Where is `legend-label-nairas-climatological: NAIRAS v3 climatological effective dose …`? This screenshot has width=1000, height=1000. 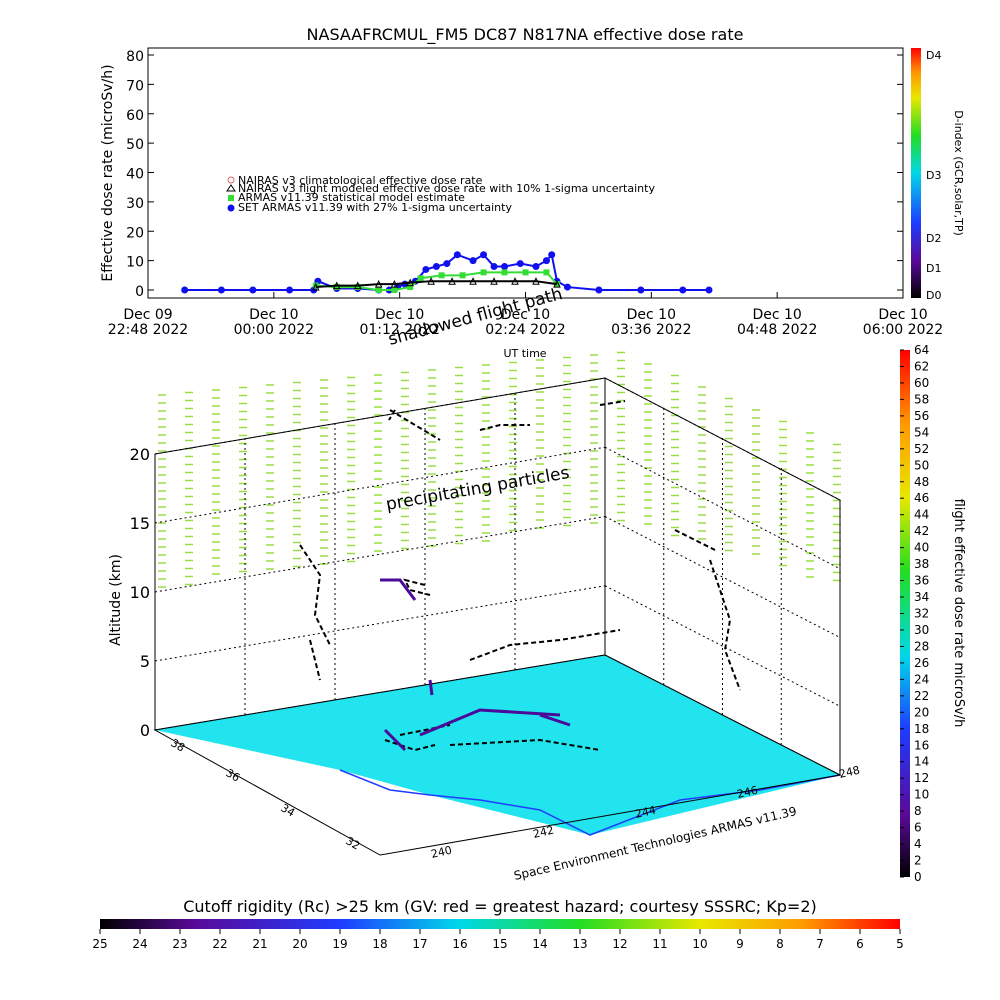
legend-label-nairas-climatological: NAIRAS v3 climatological effective dose … is located at coordinates (360, 180).